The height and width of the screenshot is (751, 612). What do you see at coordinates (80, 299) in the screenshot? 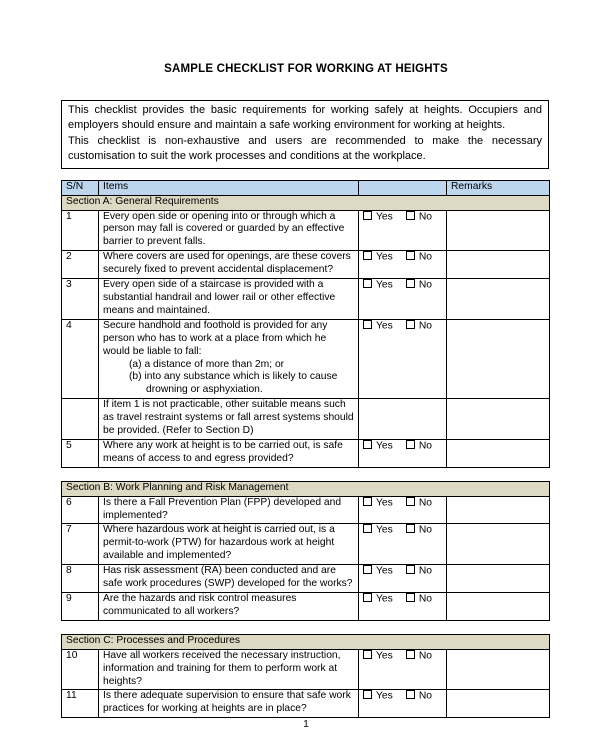
I see `row-number-cell: 3` at bounding box center [80, 299].